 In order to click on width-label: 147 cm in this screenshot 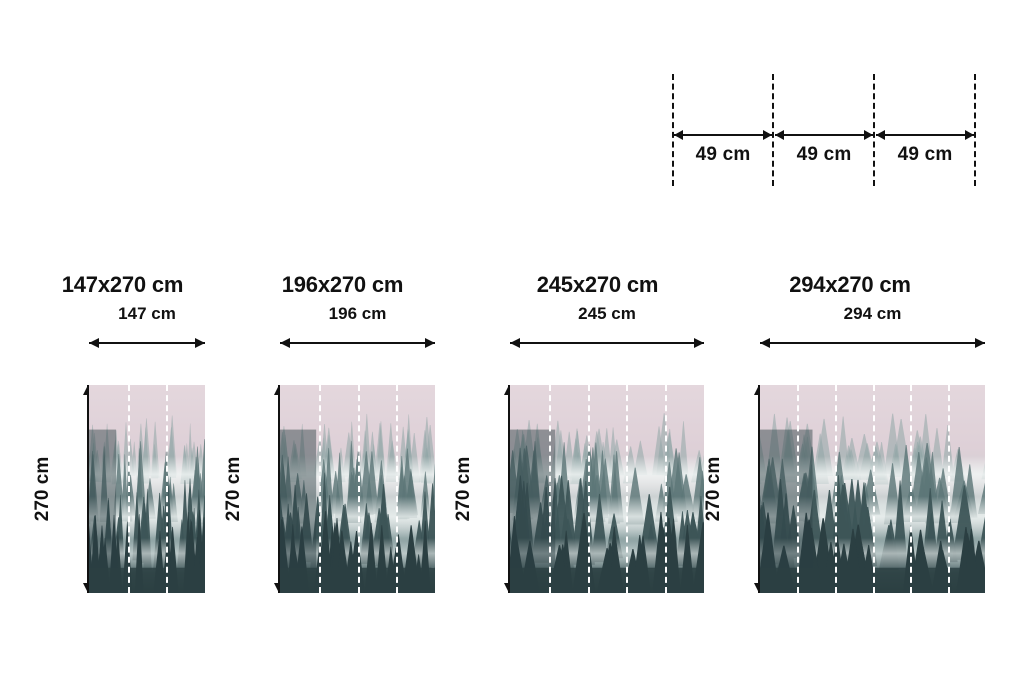, I will do `click(147, 313)`.